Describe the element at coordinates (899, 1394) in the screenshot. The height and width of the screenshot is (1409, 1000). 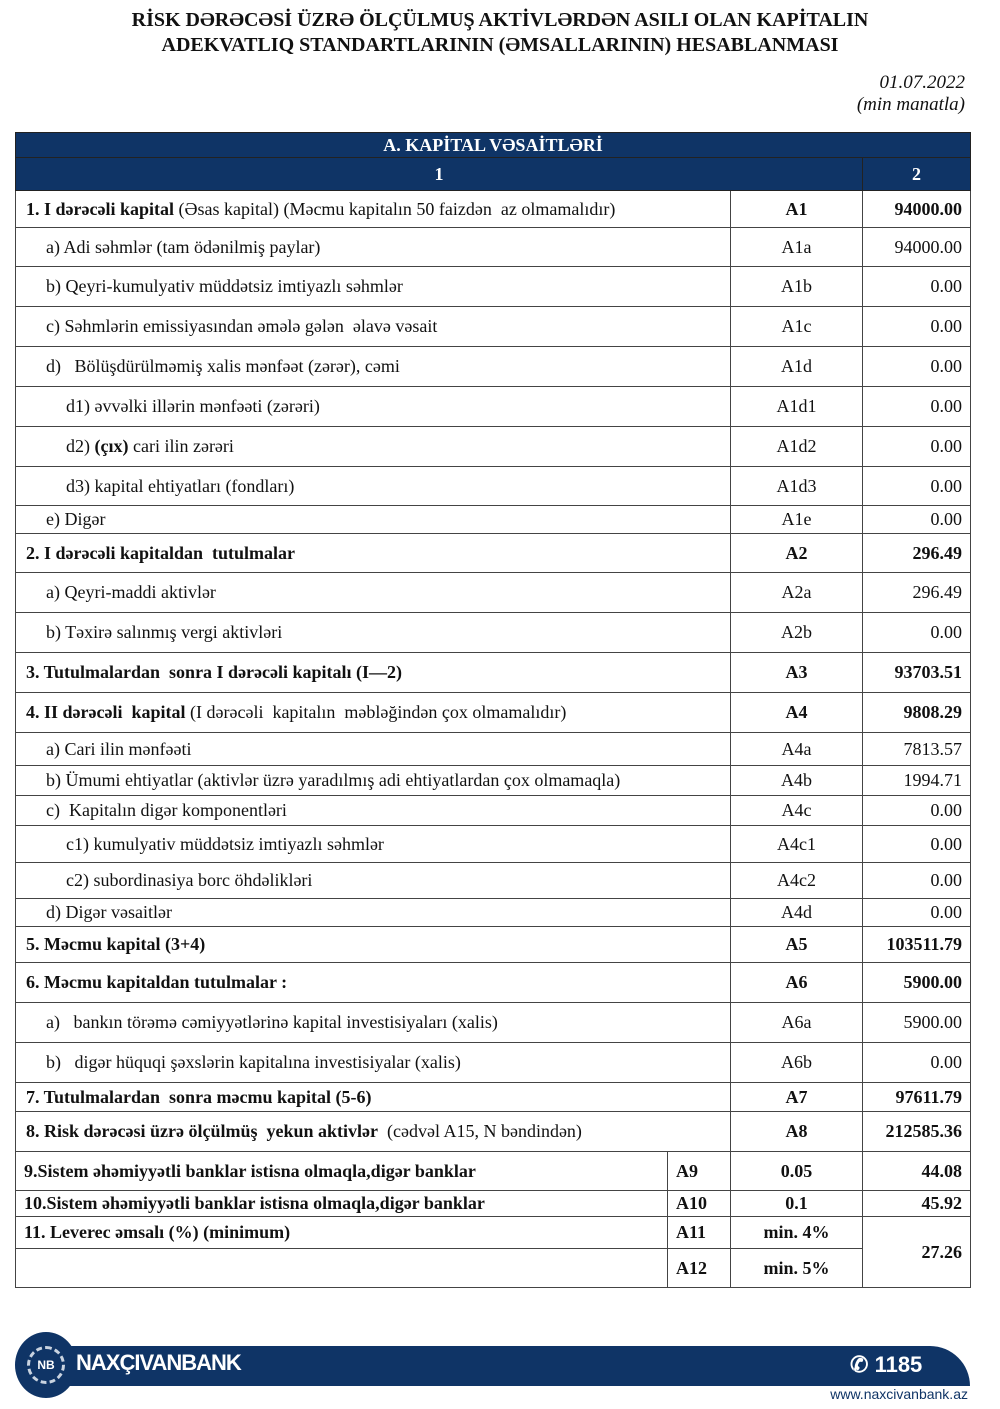
I see `website-link: www.naxcivanbank.az` at that location.